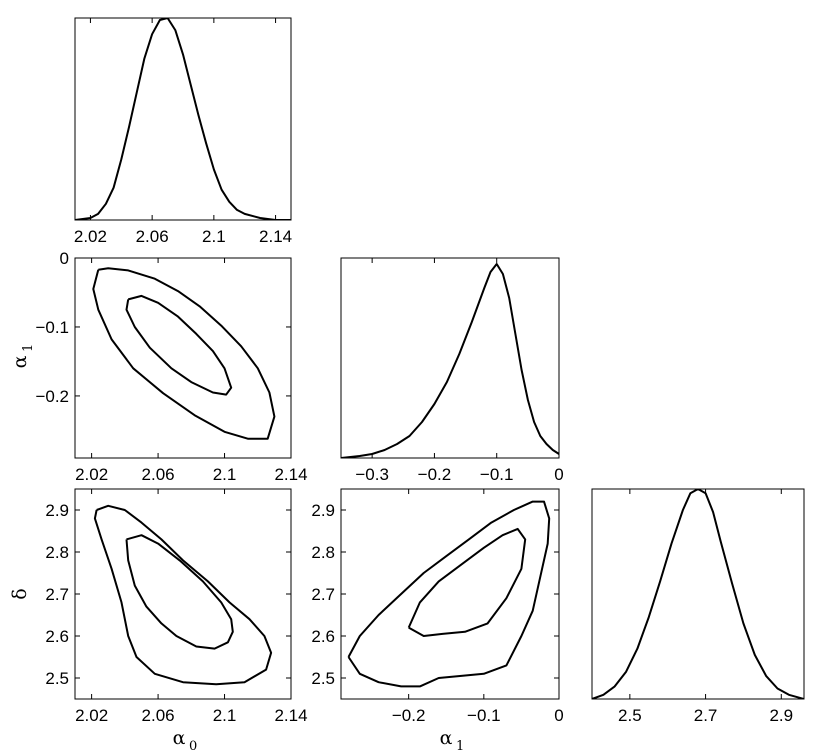 The width and height of the screenshot is (830, 755). Describe the element at coordinates (193, 746) in the screenshot. I see `x-axis-label-subscript: 0` at that location.